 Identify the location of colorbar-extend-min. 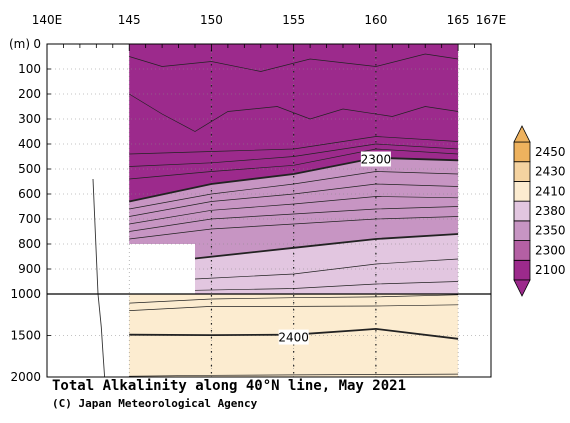
(522, 288).